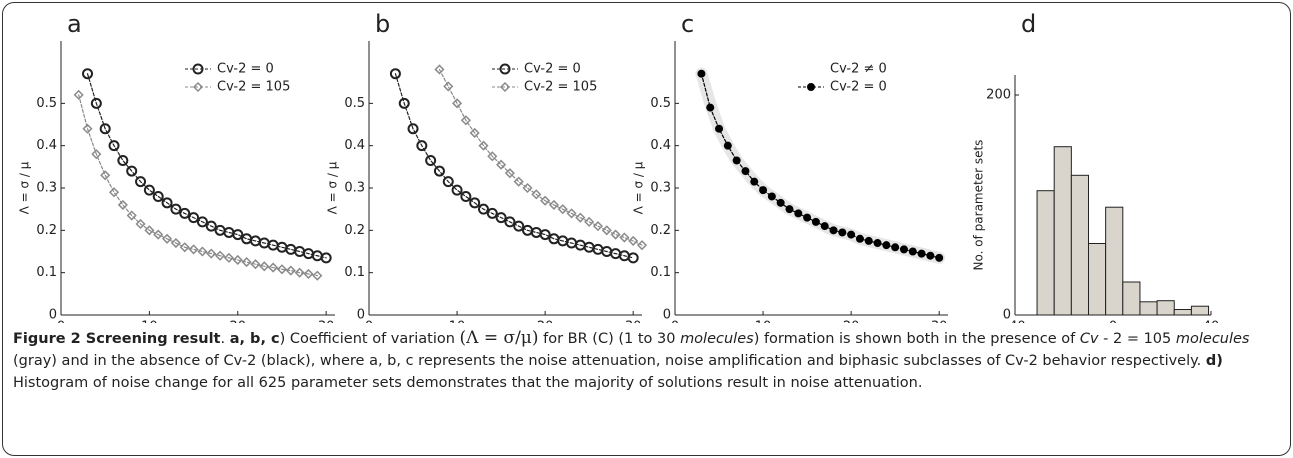 This screenshot has height=458, width=1293. What do you see at coordinates (979, 205) in the screenshot?
I see `y-axis-label: No. of parameter sets` at bounding box center [979, 205].